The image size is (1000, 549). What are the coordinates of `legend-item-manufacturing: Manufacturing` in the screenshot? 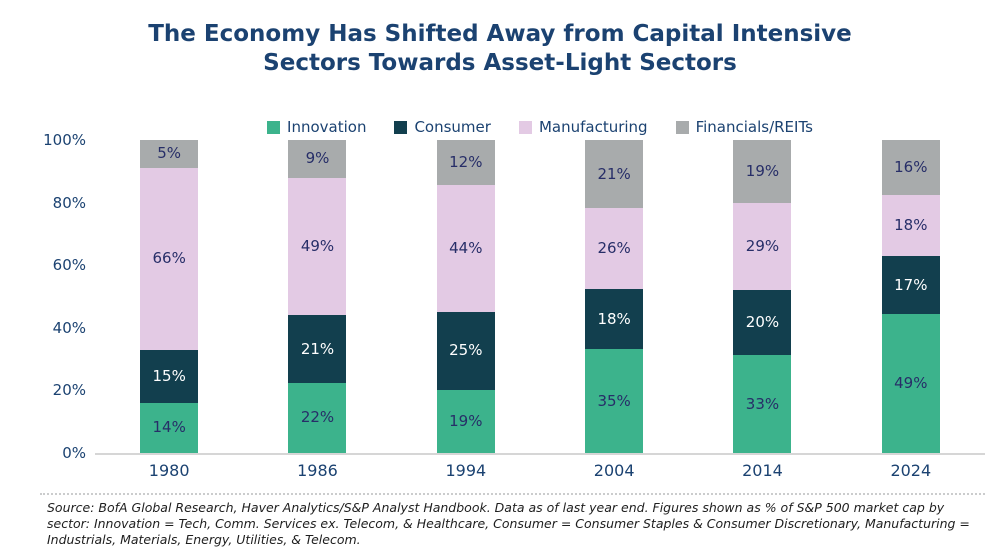 It's located at (583, 127).